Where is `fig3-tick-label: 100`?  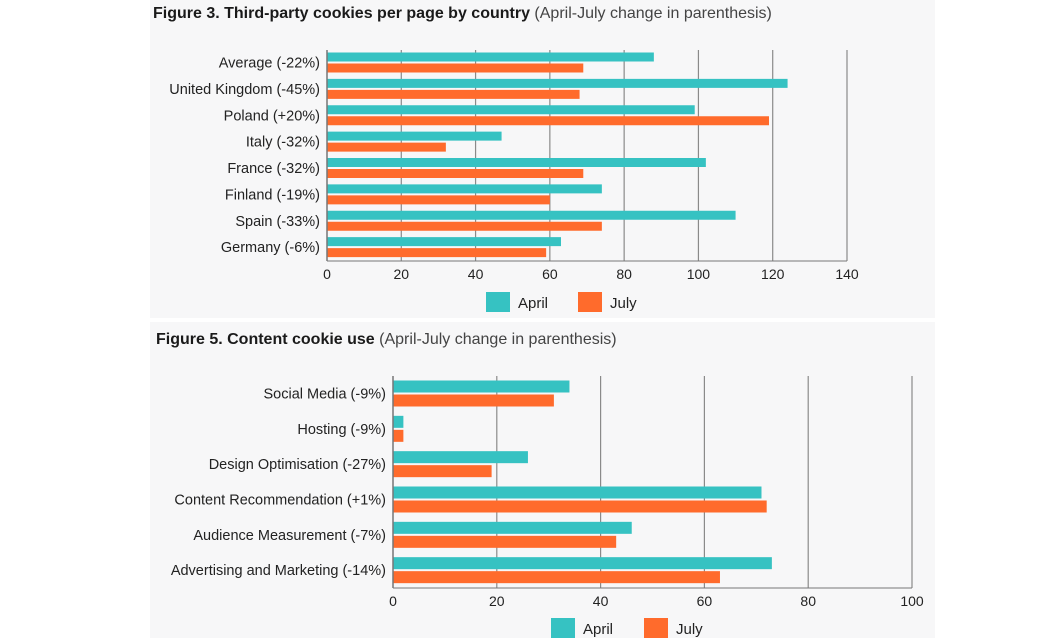
fig3-tick-label: 100 is located at coordinates (699, 274).